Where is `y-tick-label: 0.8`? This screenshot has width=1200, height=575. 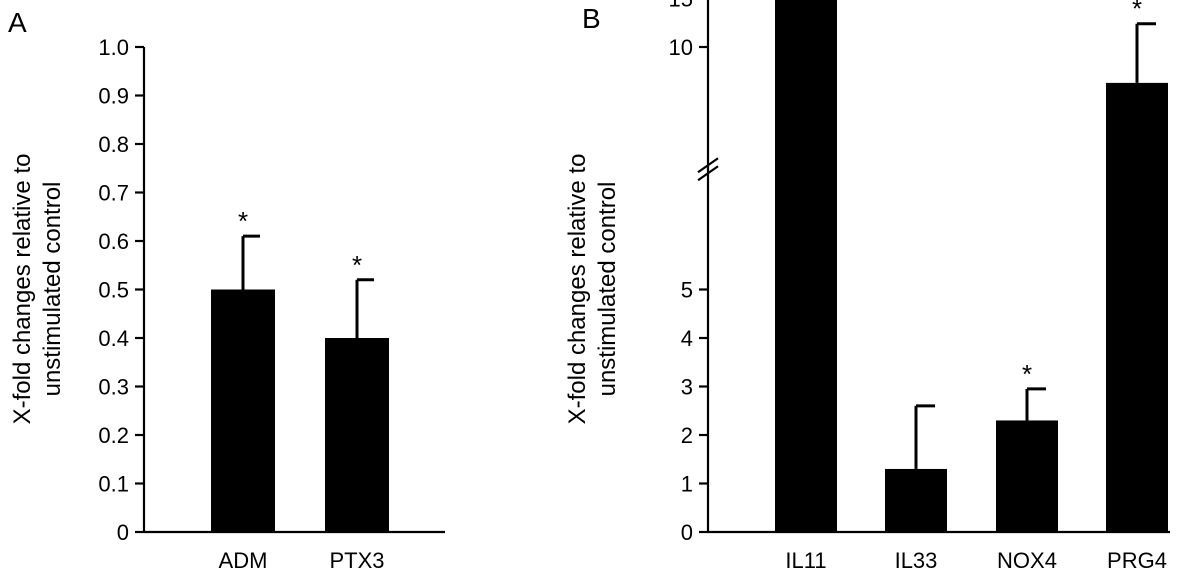
y-tick-label: 0.8 is located at coordinates (113, 144).